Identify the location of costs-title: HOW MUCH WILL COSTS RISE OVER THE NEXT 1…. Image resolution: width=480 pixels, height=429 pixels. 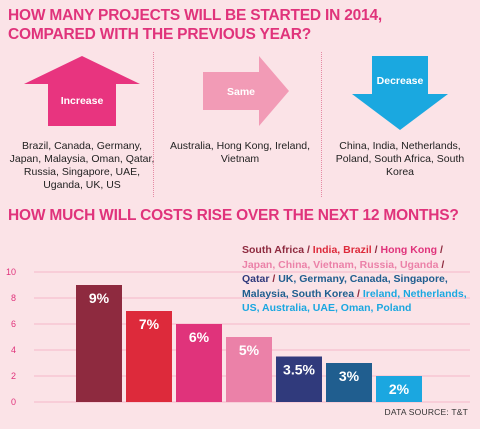
(233, 215).